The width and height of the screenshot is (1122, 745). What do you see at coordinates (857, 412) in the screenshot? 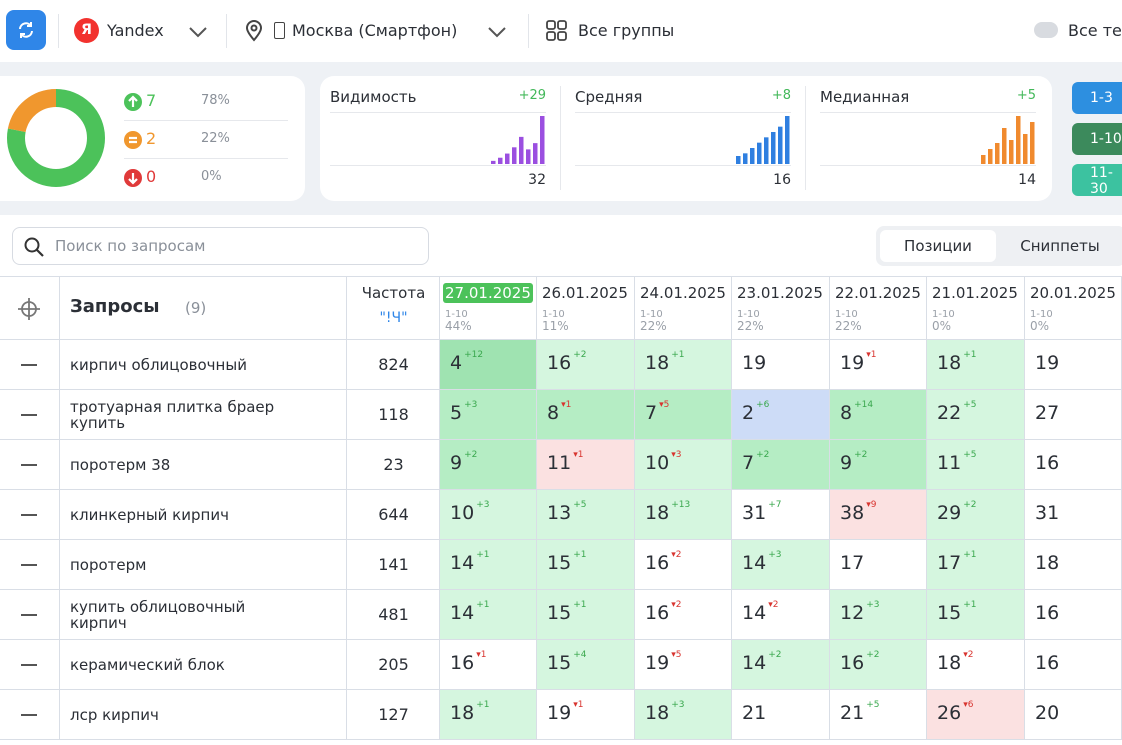
I see `position-value: 8 +14` at bounding box center [857, 412].